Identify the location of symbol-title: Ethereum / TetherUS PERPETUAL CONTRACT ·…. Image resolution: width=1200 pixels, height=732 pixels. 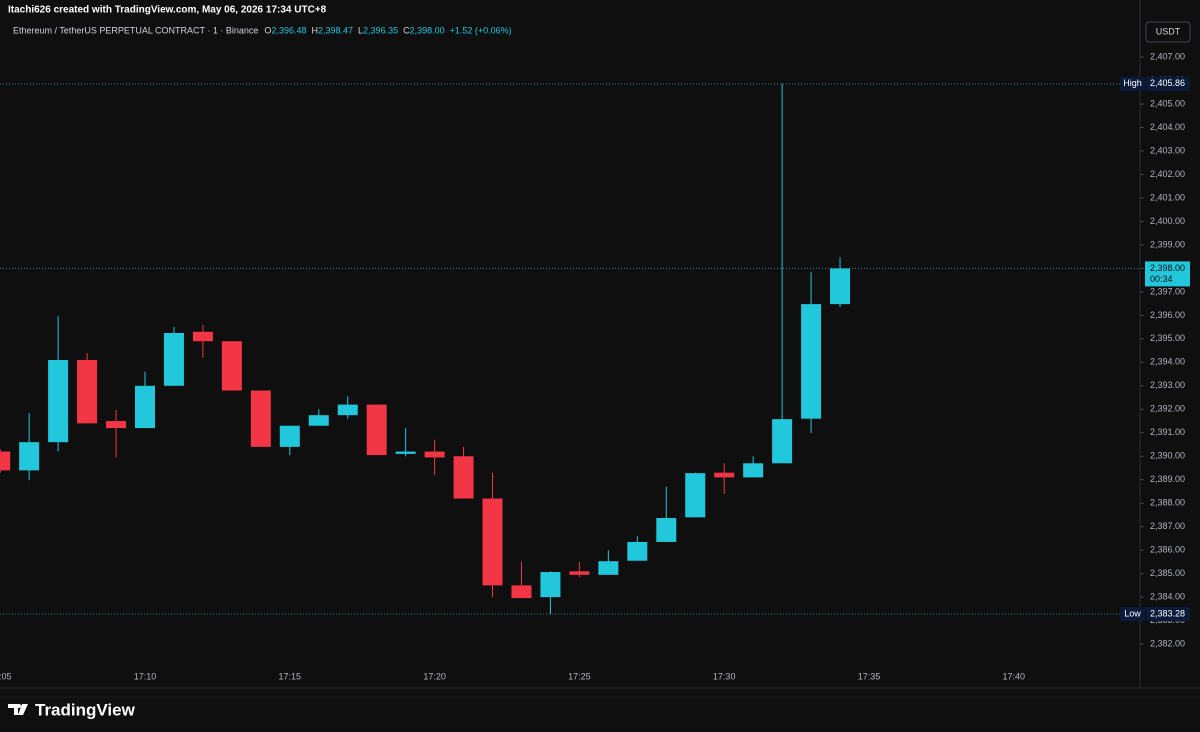
(135, 30).